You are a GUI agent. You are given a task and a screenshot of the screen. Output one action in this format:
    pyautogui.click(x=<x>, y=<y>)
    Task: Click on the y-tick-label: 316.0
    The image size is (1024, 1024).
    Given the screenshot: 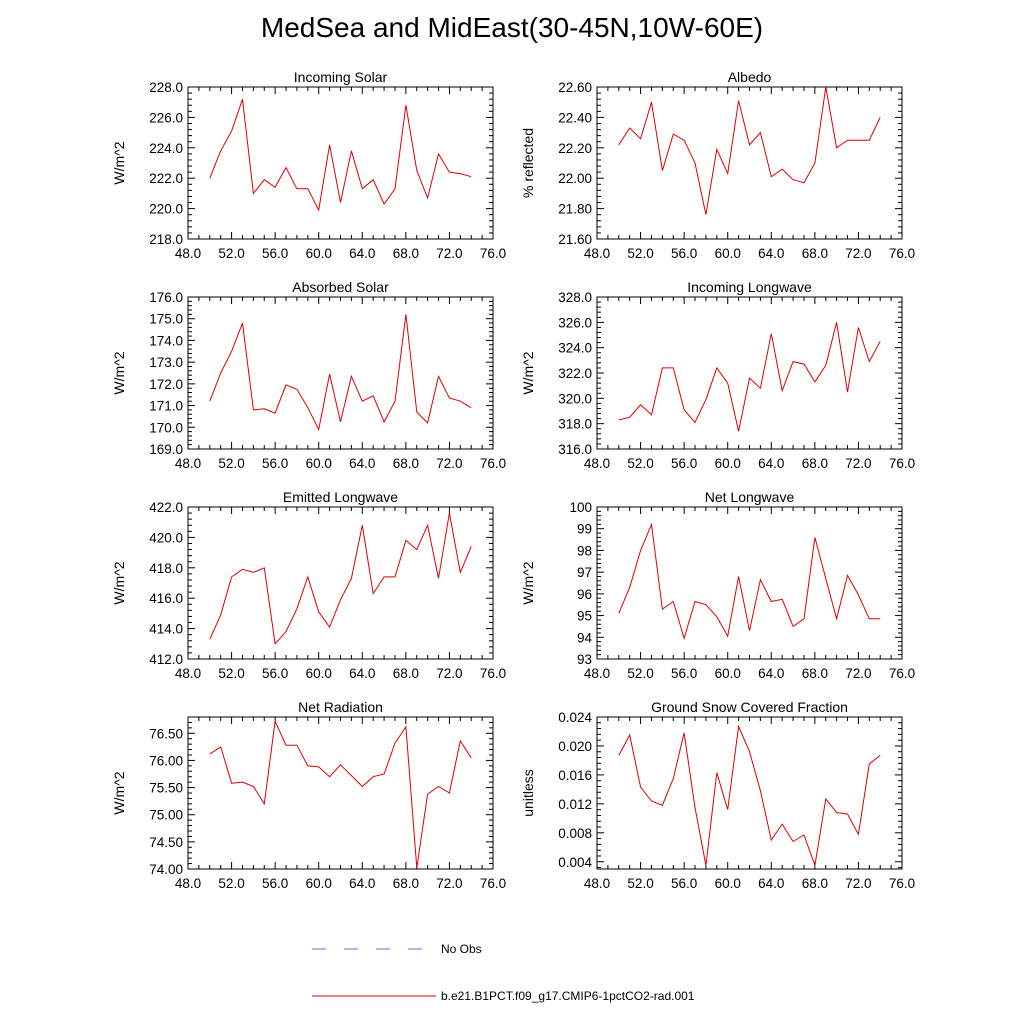 What is the action you would take?
    pyautogui.click(x=575, y=449)
    